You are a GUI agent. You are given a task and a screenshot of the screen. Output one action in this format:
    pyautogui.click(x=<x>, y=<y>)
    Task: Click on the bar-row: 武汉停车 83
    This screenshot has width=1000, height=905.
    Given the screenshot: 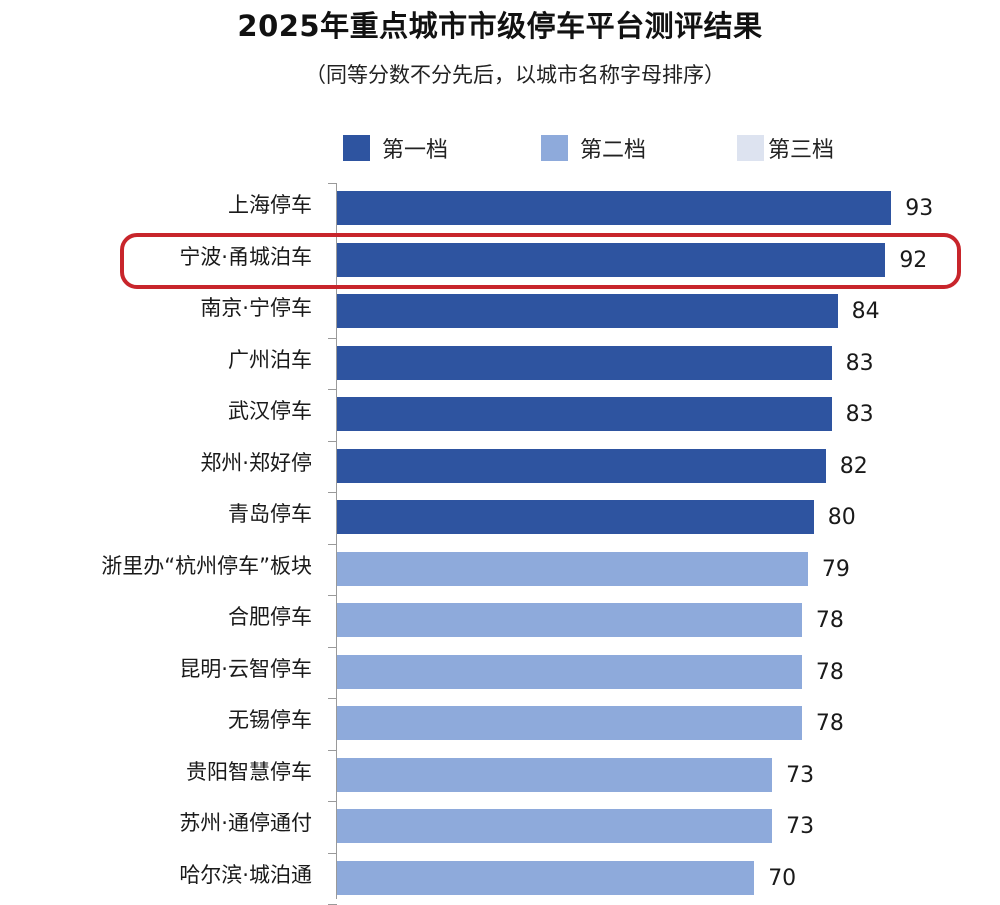 What is the action you would take?
    pyautogui.click(x=500, y=412)
    